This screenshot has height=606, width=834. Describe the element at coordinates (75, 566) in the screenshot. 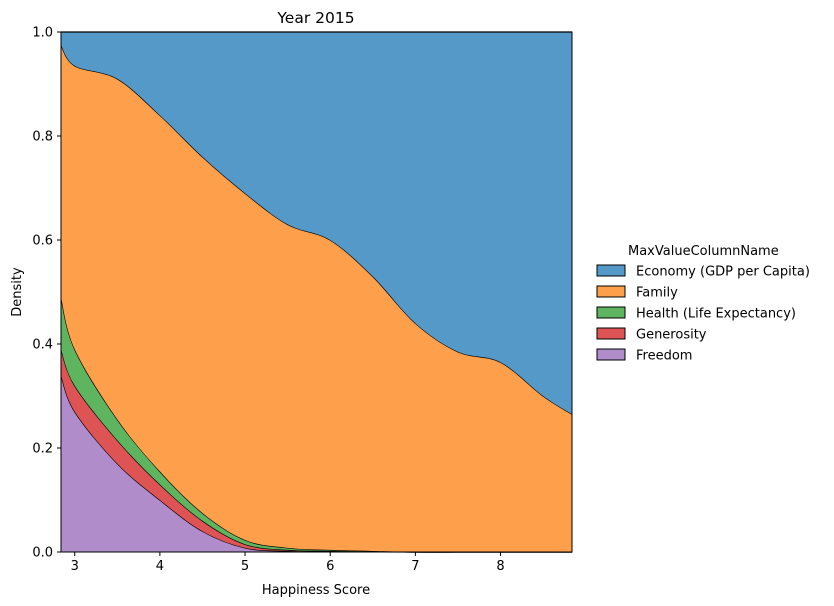

I see `x-tick-label: 3` at that location.